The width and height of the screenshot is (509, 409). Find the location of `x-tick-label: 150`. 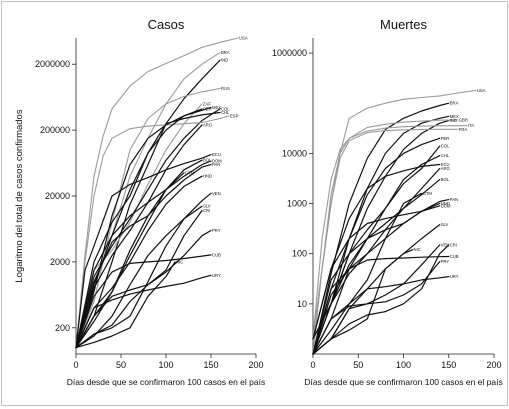

x-tick-label: 150 is located at coordinates (210, 365).